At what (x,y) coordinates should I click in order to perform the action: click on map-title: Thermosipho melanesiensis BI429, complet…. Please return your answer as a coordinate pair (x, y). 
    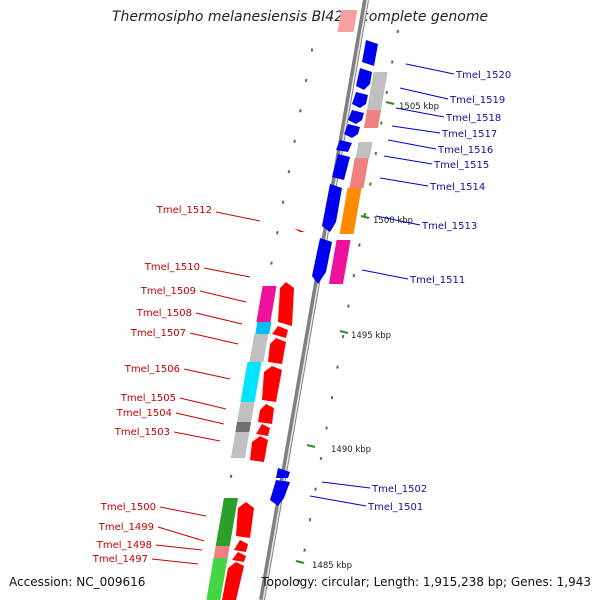
    Looking at the image, I should click on (300, 17).